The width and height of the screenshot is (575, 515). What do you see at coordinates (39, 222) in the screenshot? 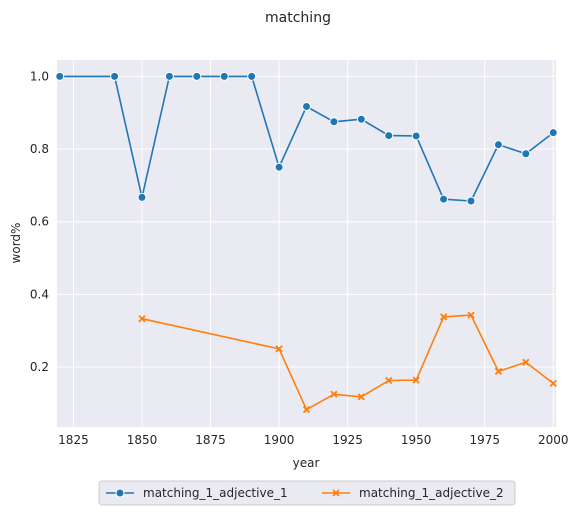
I see `y-tick-label: 0.6` at bounding box center [39, 222].